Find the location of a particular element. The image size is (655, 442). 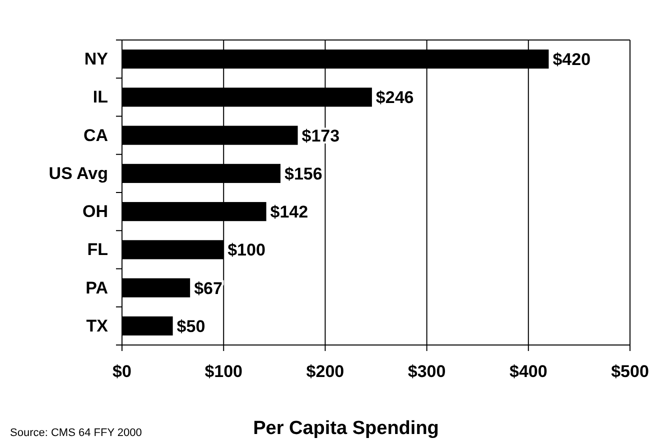

y-tick-label: FL is located at coordinates (97, 250).